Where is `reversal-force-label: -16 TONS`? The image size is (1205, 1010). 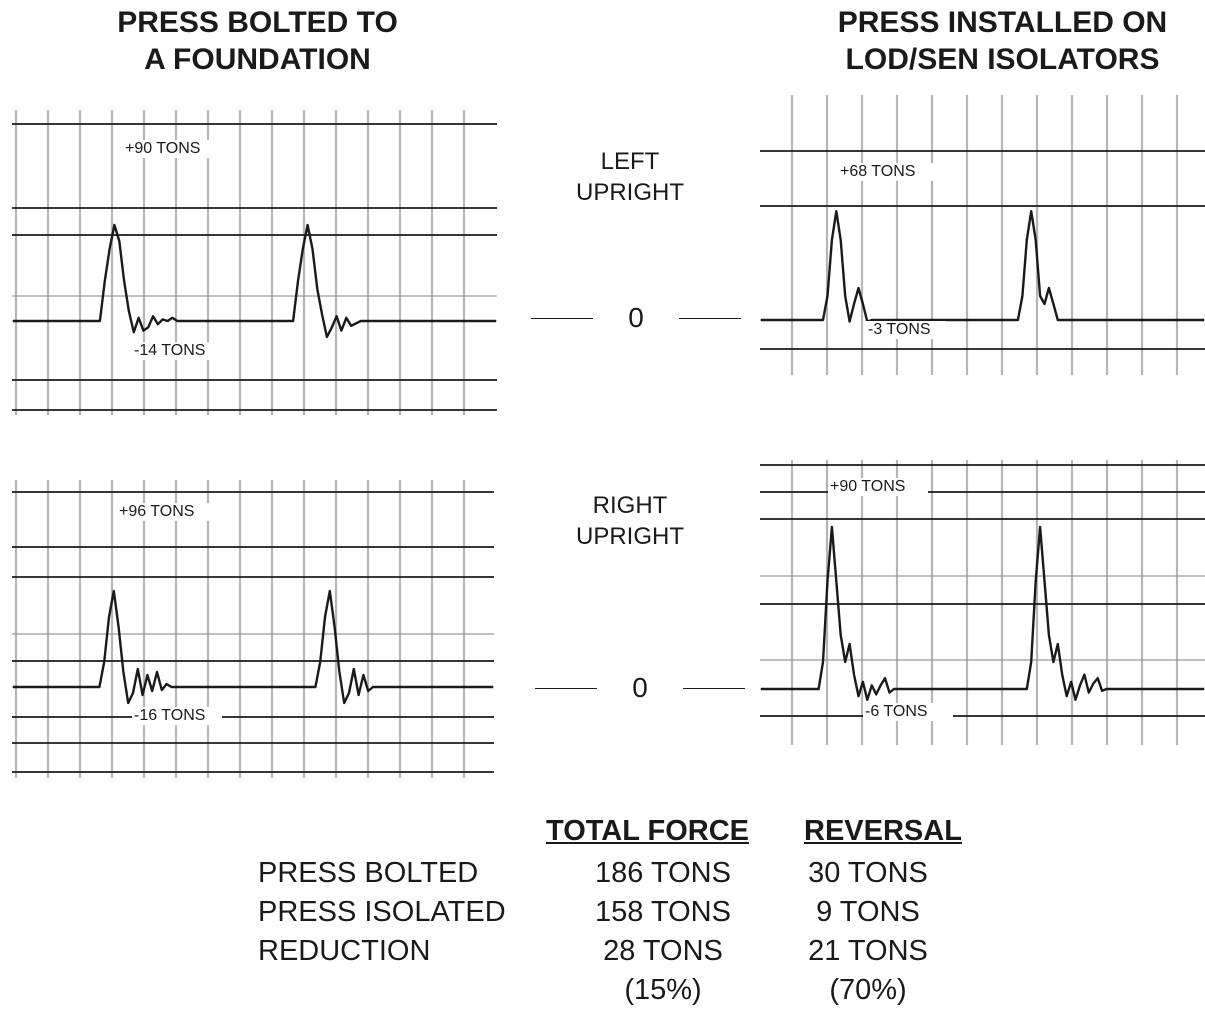 reversal-force-label: -16 TONS is located at coordinates (169, 715).